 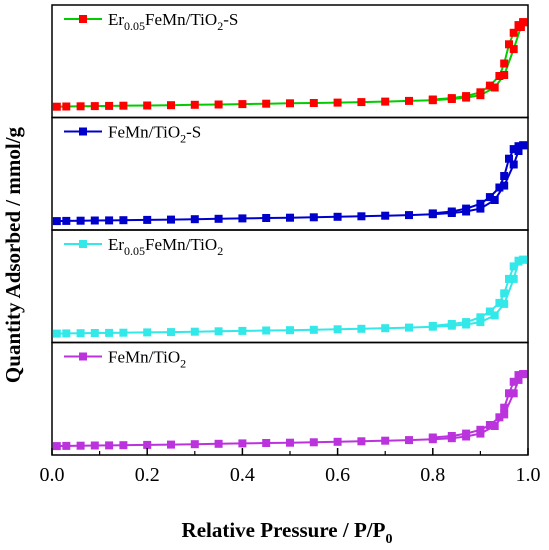 I want to click on x-tick-label: 0.8, so click(x=432, y=475).